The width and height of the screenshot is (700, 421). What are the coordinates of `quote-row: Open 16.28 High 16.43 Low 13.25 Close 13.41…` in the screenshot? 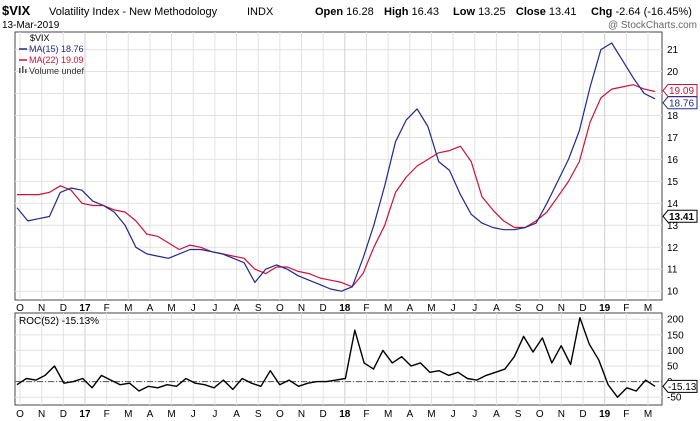 It's located at (503, 12).